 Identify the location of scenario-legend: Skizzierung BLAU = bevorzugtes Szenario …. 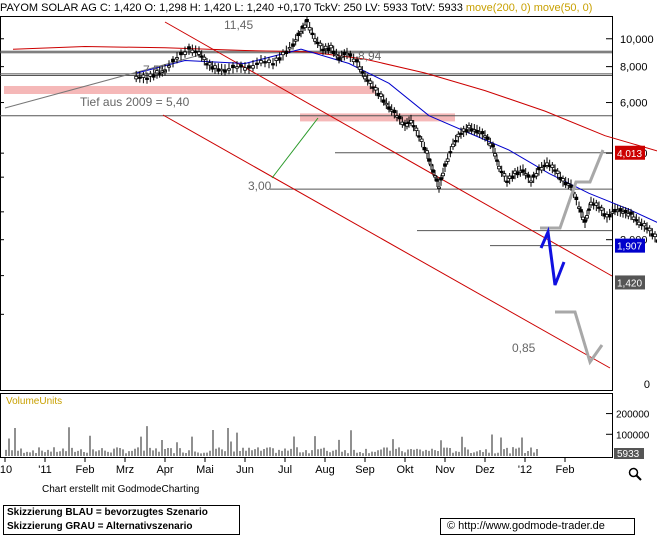
(121, 520).